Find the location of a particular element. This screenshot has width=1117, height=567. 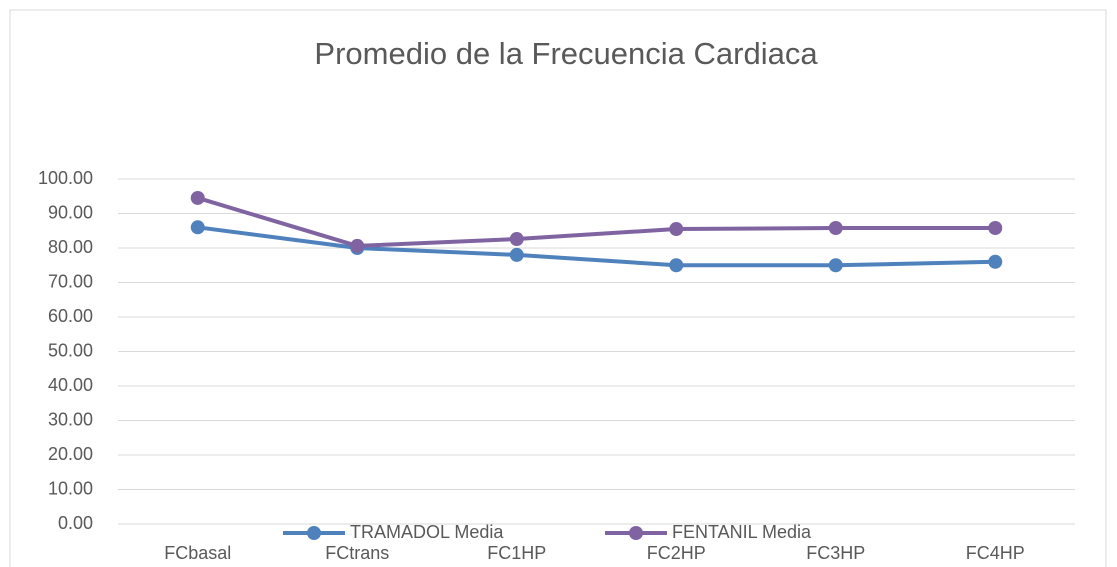

y-tick-label: 60.00 is located at coordinates (70, 316).